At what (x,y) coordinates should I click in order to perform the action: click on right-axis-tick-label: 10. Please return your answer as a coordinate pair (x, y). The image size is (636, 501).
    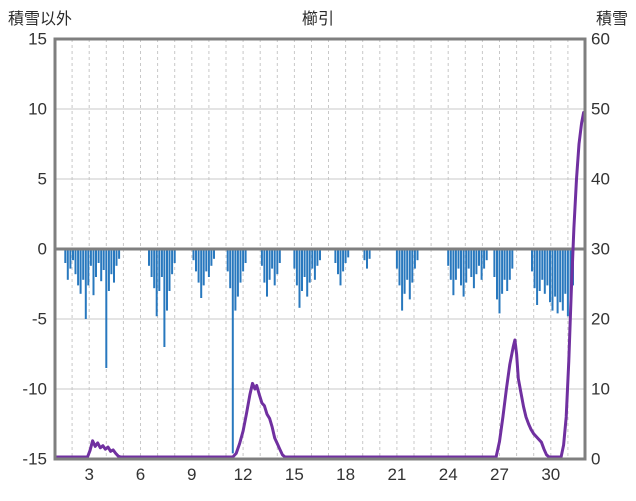
    Looking at the image, I should click on (600, 389).